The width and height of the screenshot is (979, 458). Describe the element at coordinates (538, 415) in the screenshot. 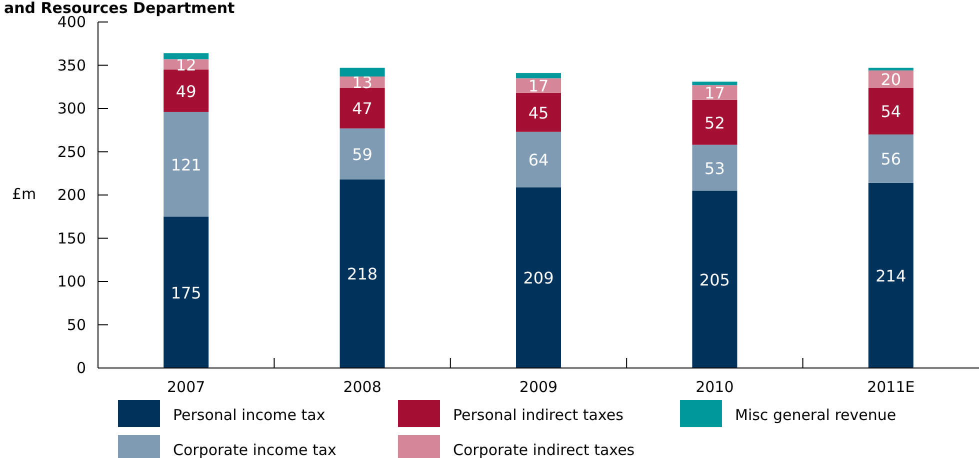

I see `legend-label: Personal indirect taxes` at that location.